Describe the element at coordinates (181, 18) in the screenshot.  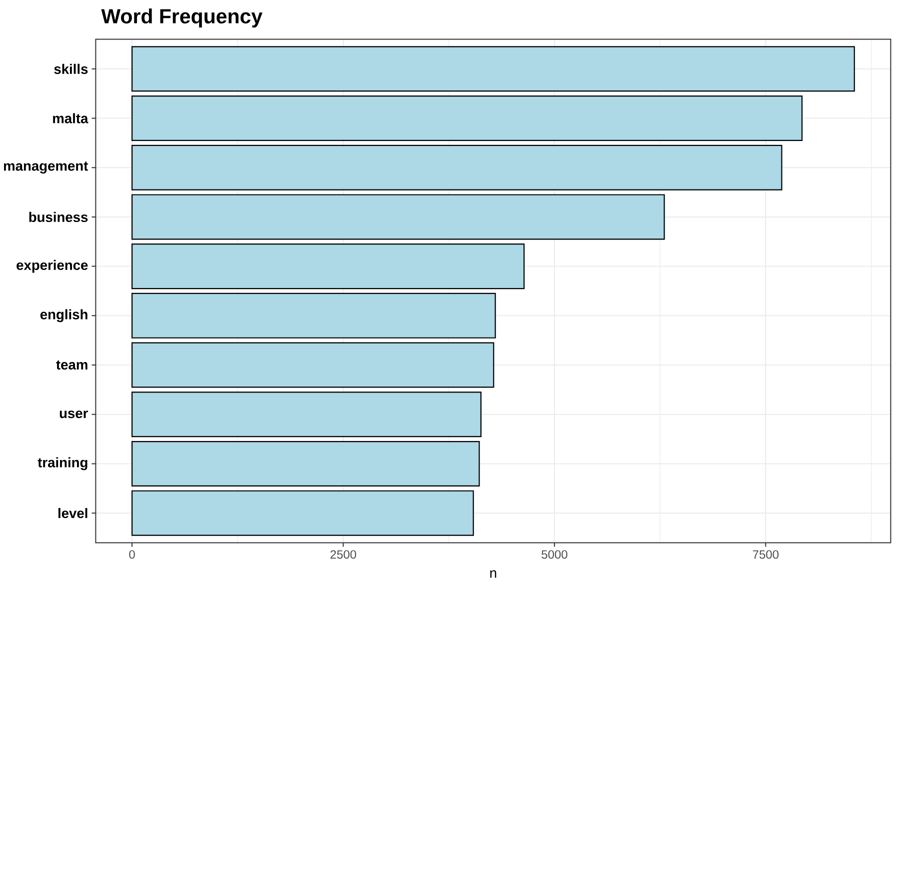
I see `chart-title: Word Frequency` at that location.